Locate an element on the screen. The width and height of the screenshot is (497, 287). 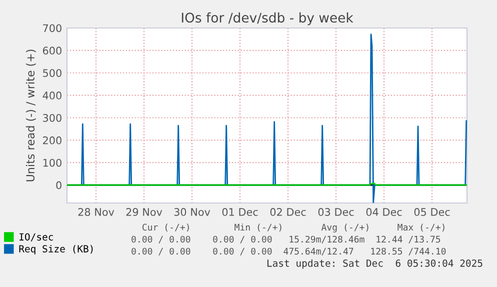
x-tick-label: 05 Dec is located at coordinates (432, 212).